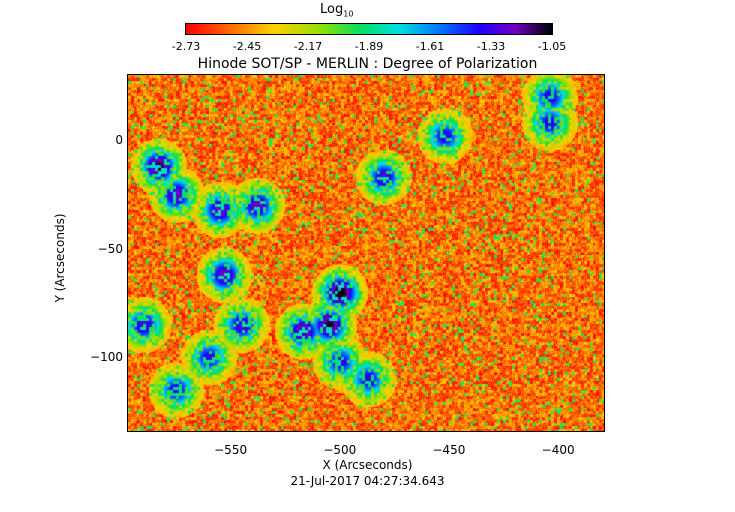 The height and width of the screenshot is (512, 735). What do you see at coordinates (308, 46) in the screenshot?
I see `colorbar-tick-label: -2.17` at bounding box center [308, 46].